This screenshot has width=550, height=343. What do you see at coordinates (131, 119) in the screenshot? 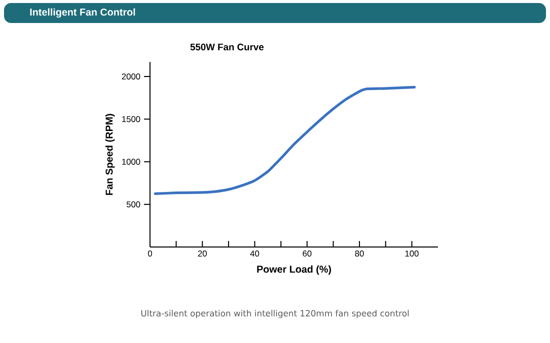
I see `y-tick-label: 1500` at bounding box center [131, 119].